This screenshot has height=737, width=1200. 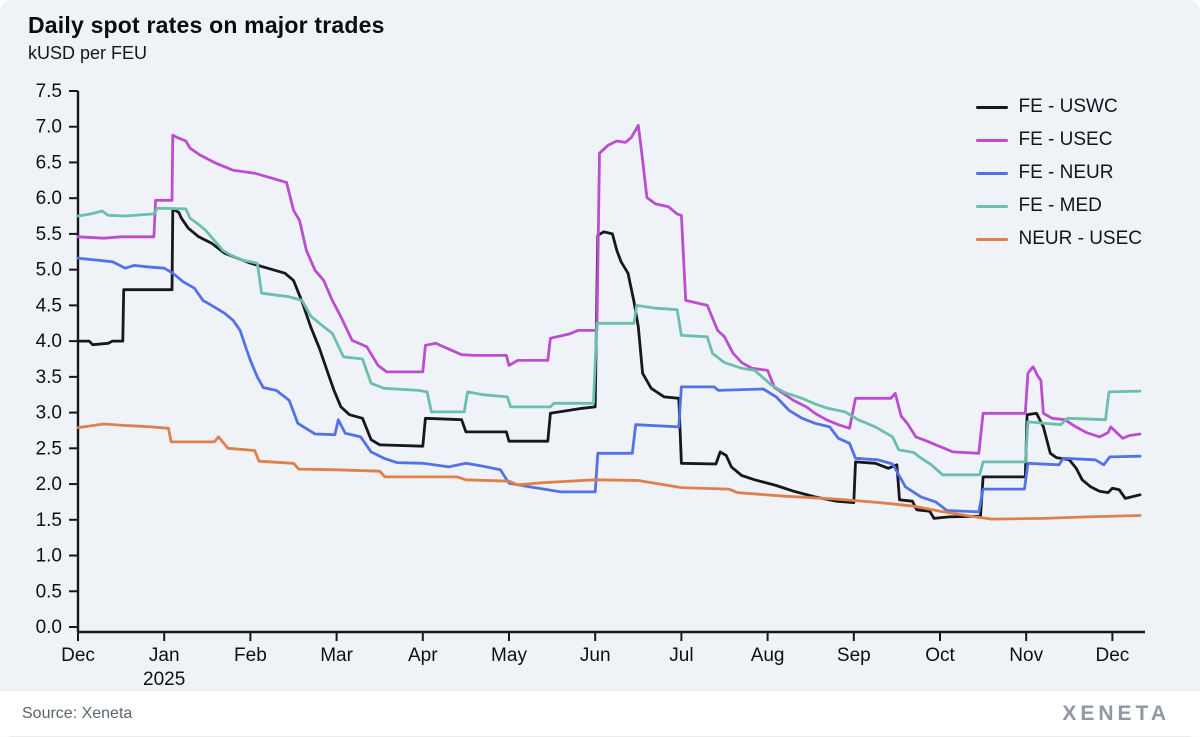 I want to click on y-tick-label: 4.5, so click(x=49, y=305).